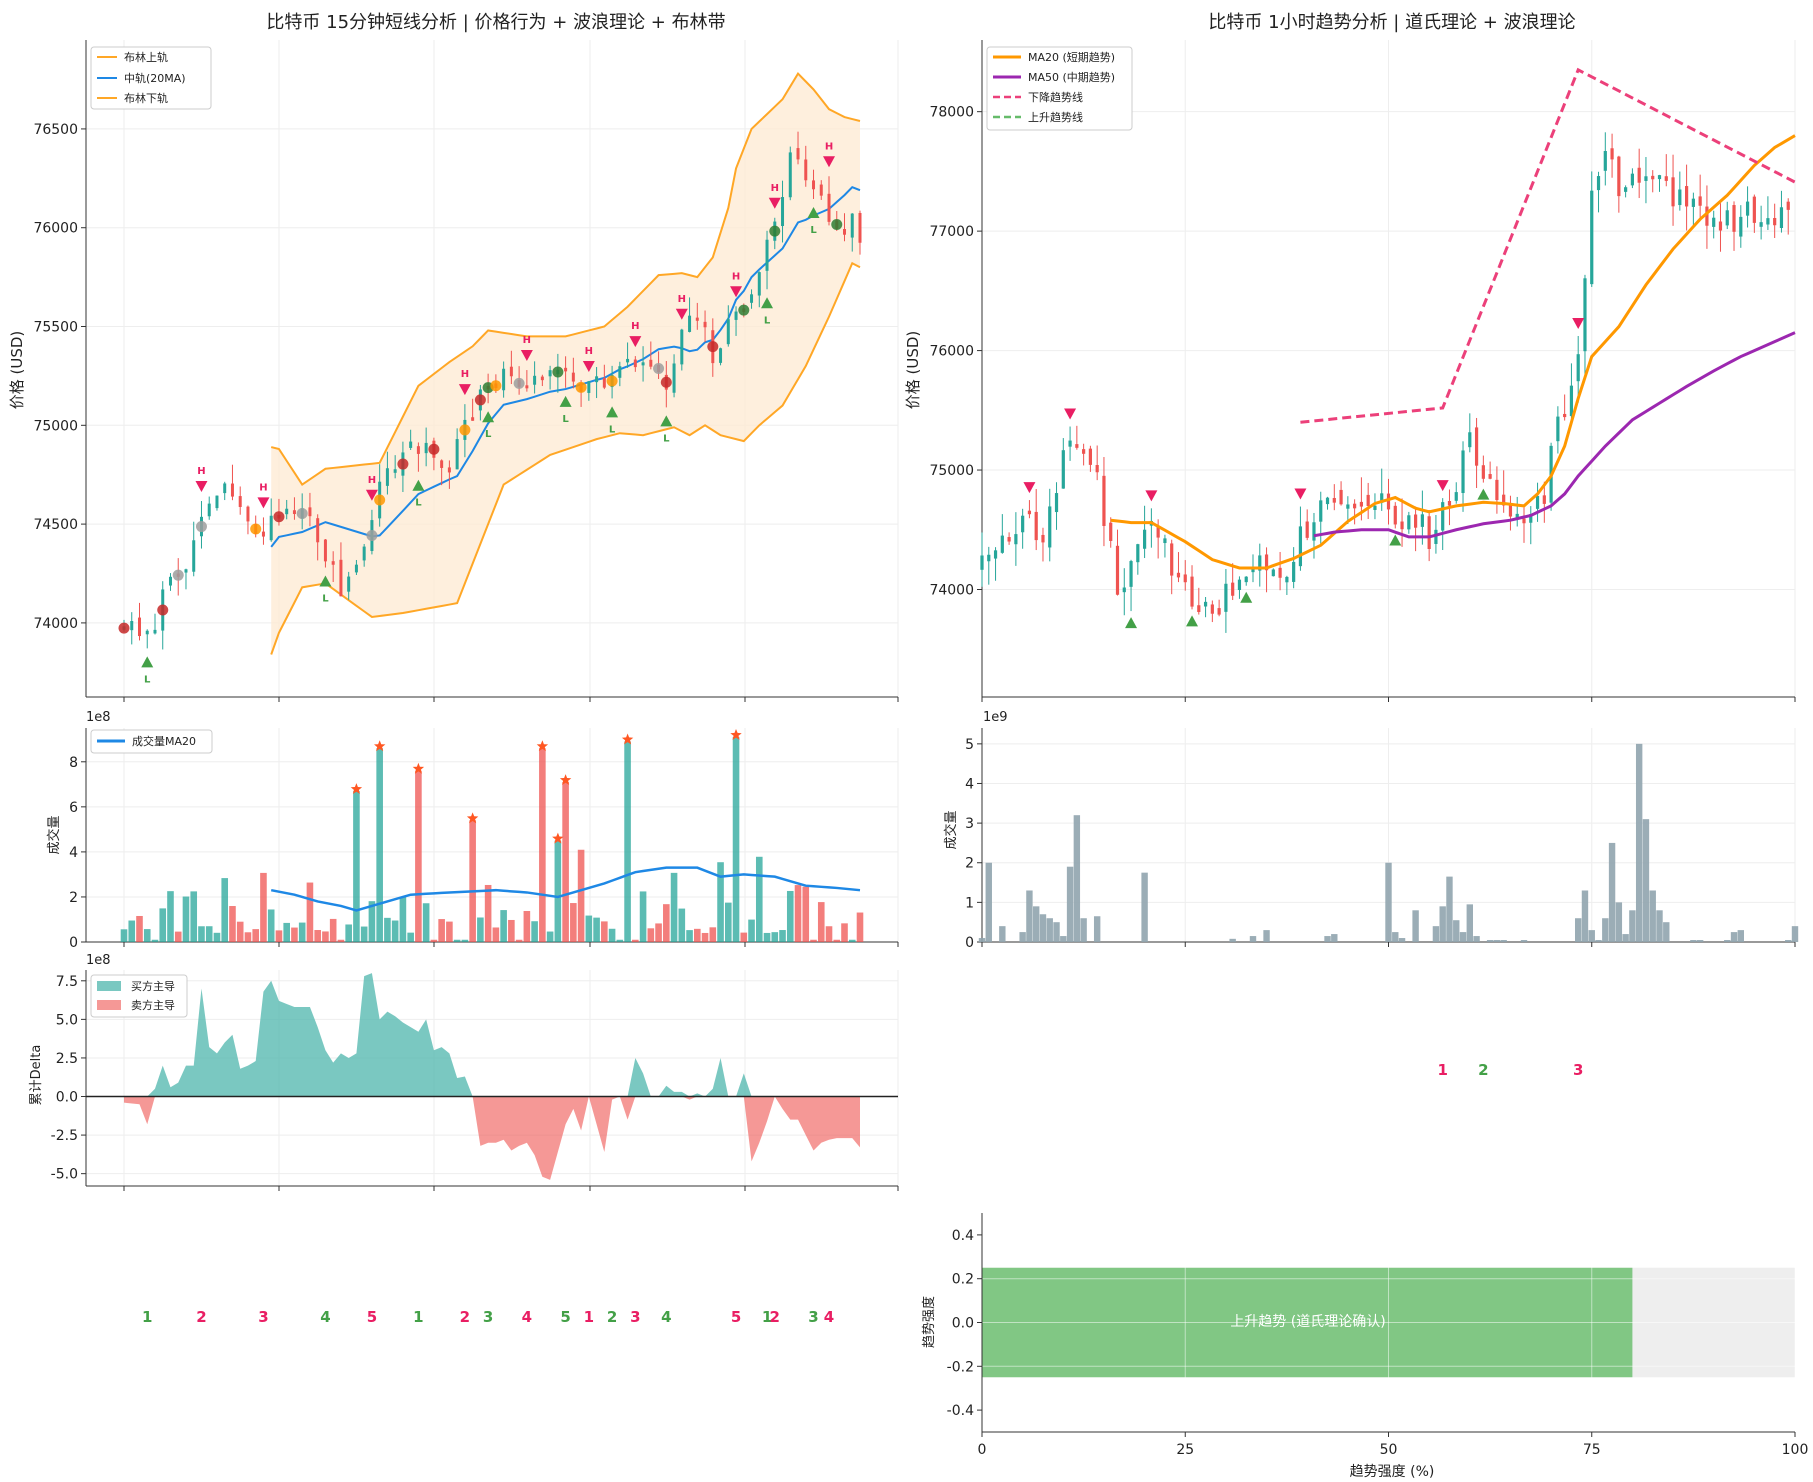 The height and width of the screenshot is (1482, 1813). What do you see at coordinates (147, 1317) in the screenshot?
I see `wave-label: 1` at bounding box center [147, 1317].